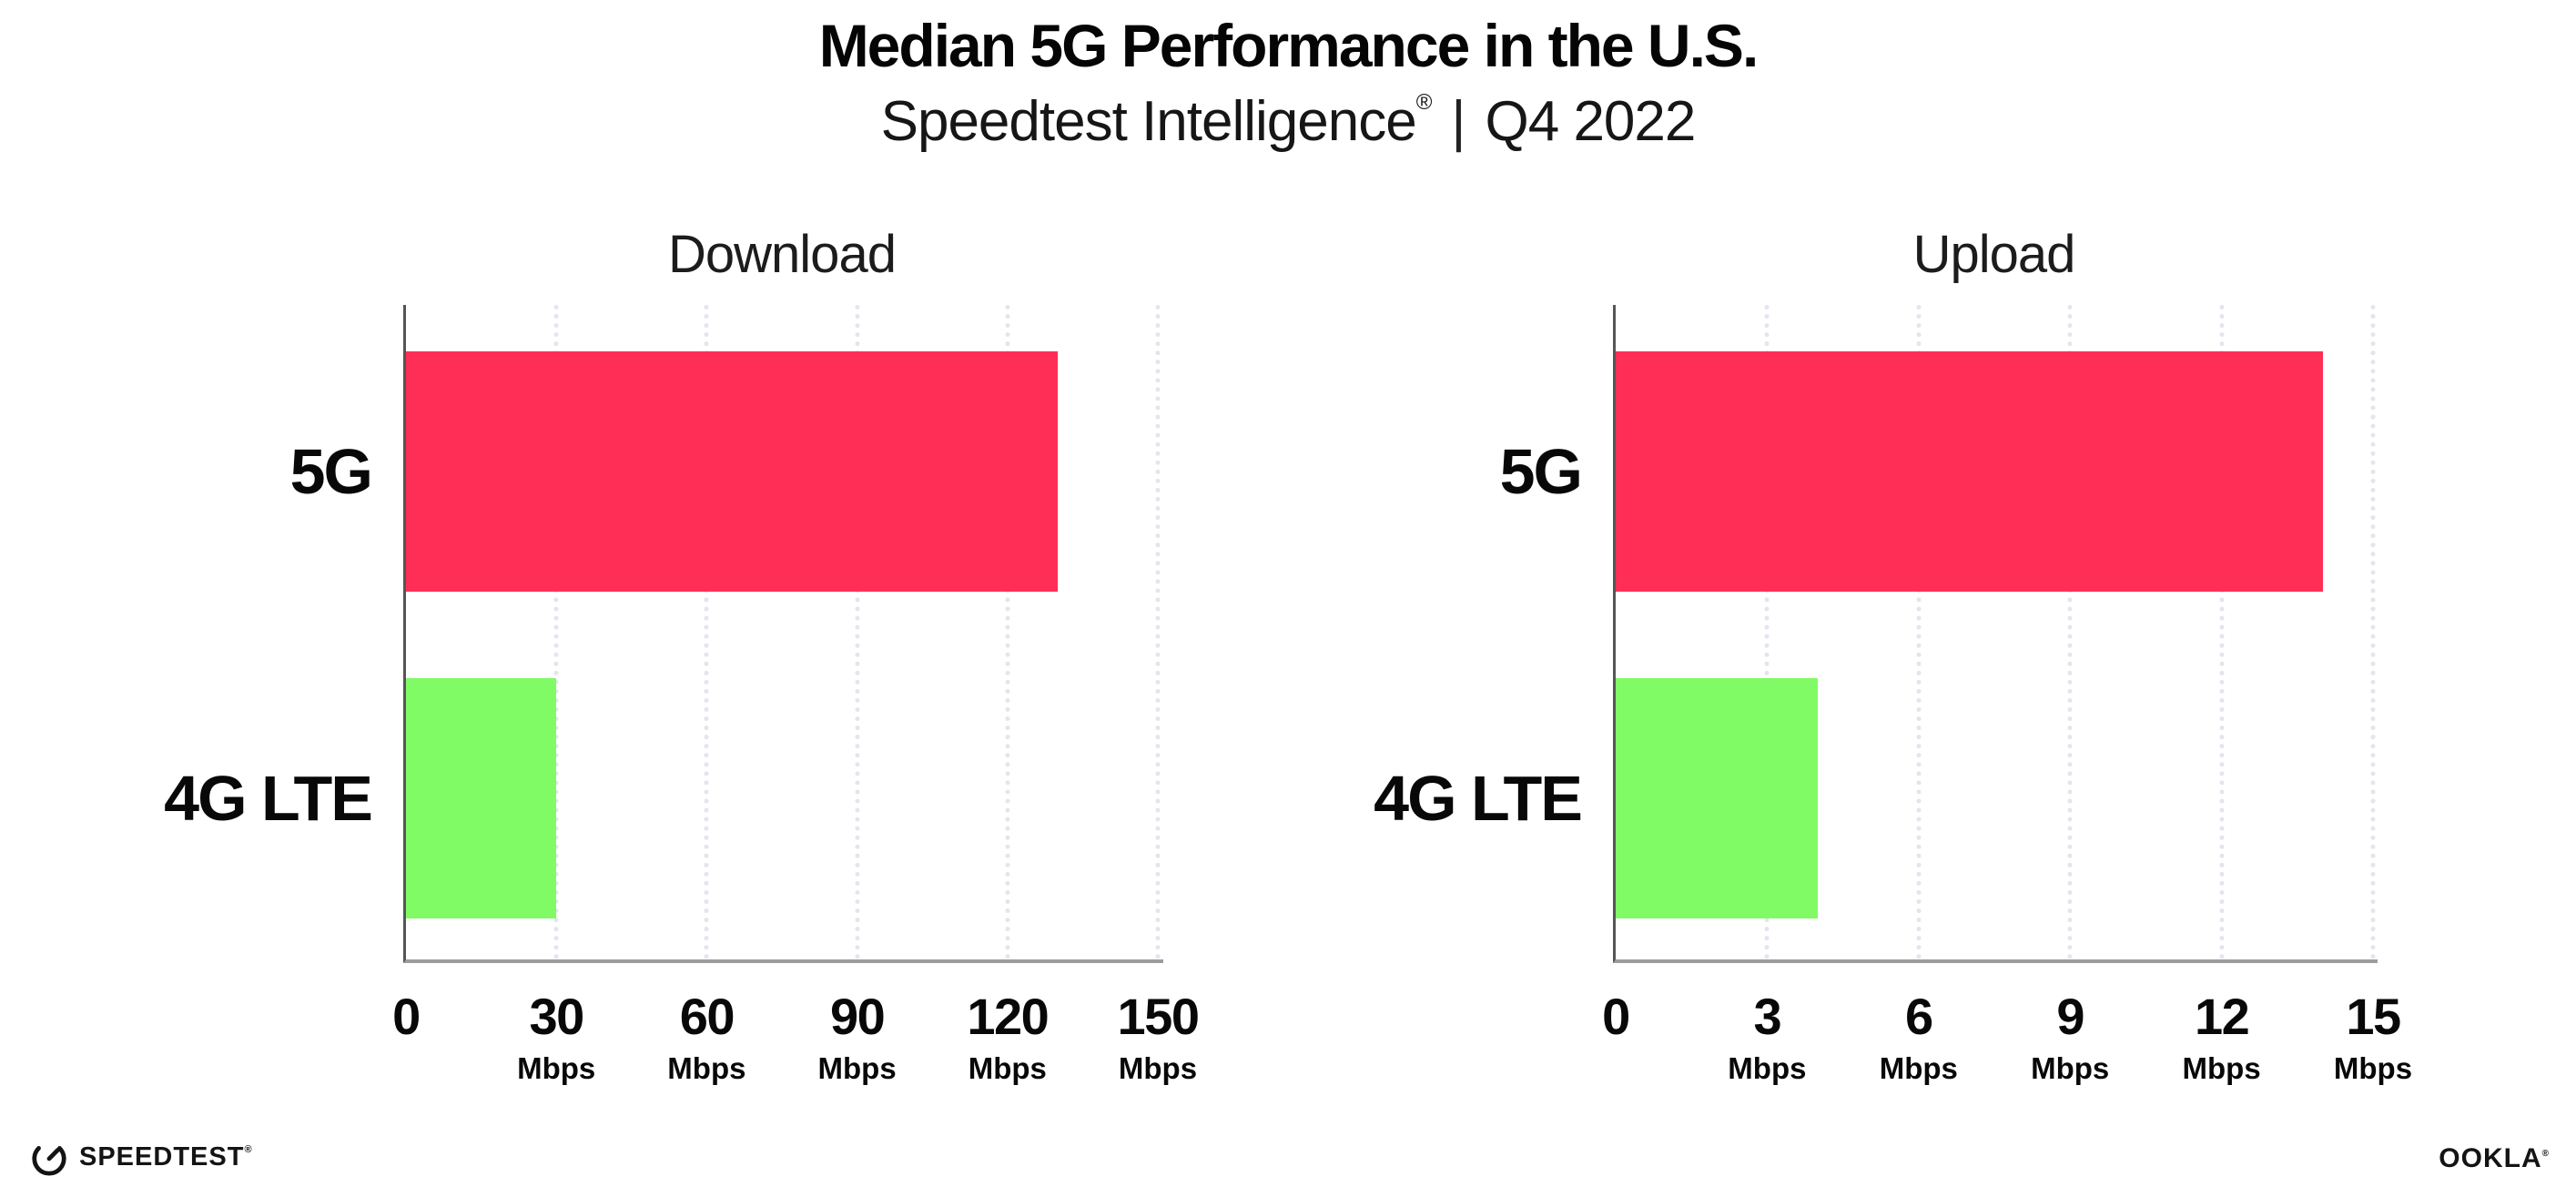 The image size is (2576, 1197). I want to click on speedtest-gauge-icon, so click(49, 1159).